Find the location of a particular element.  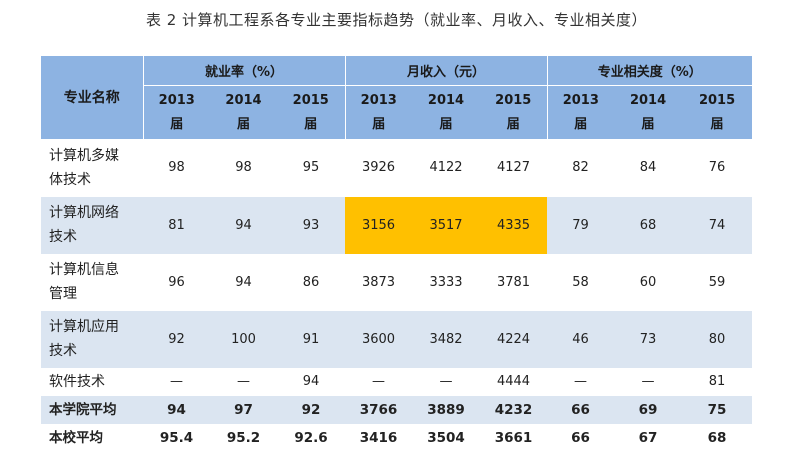

row-name: 本学院平均 is located at coordinates (92, 409).